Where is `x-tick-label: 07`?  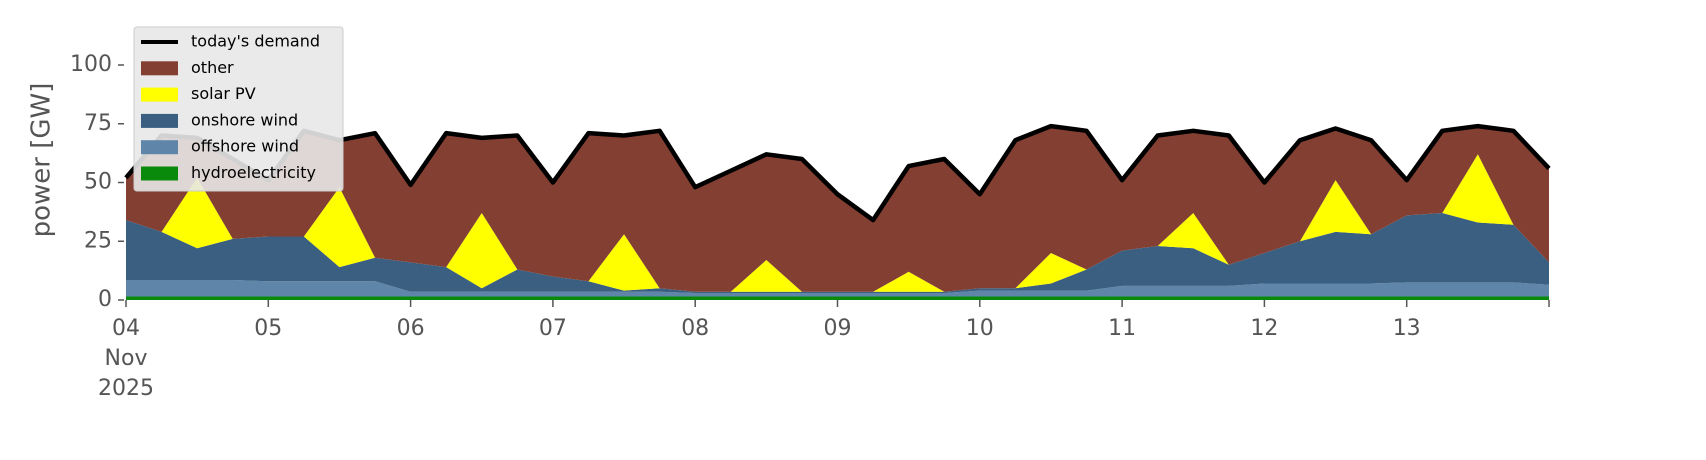 x-tick-label: 07 is located at coordinates (553, 328).